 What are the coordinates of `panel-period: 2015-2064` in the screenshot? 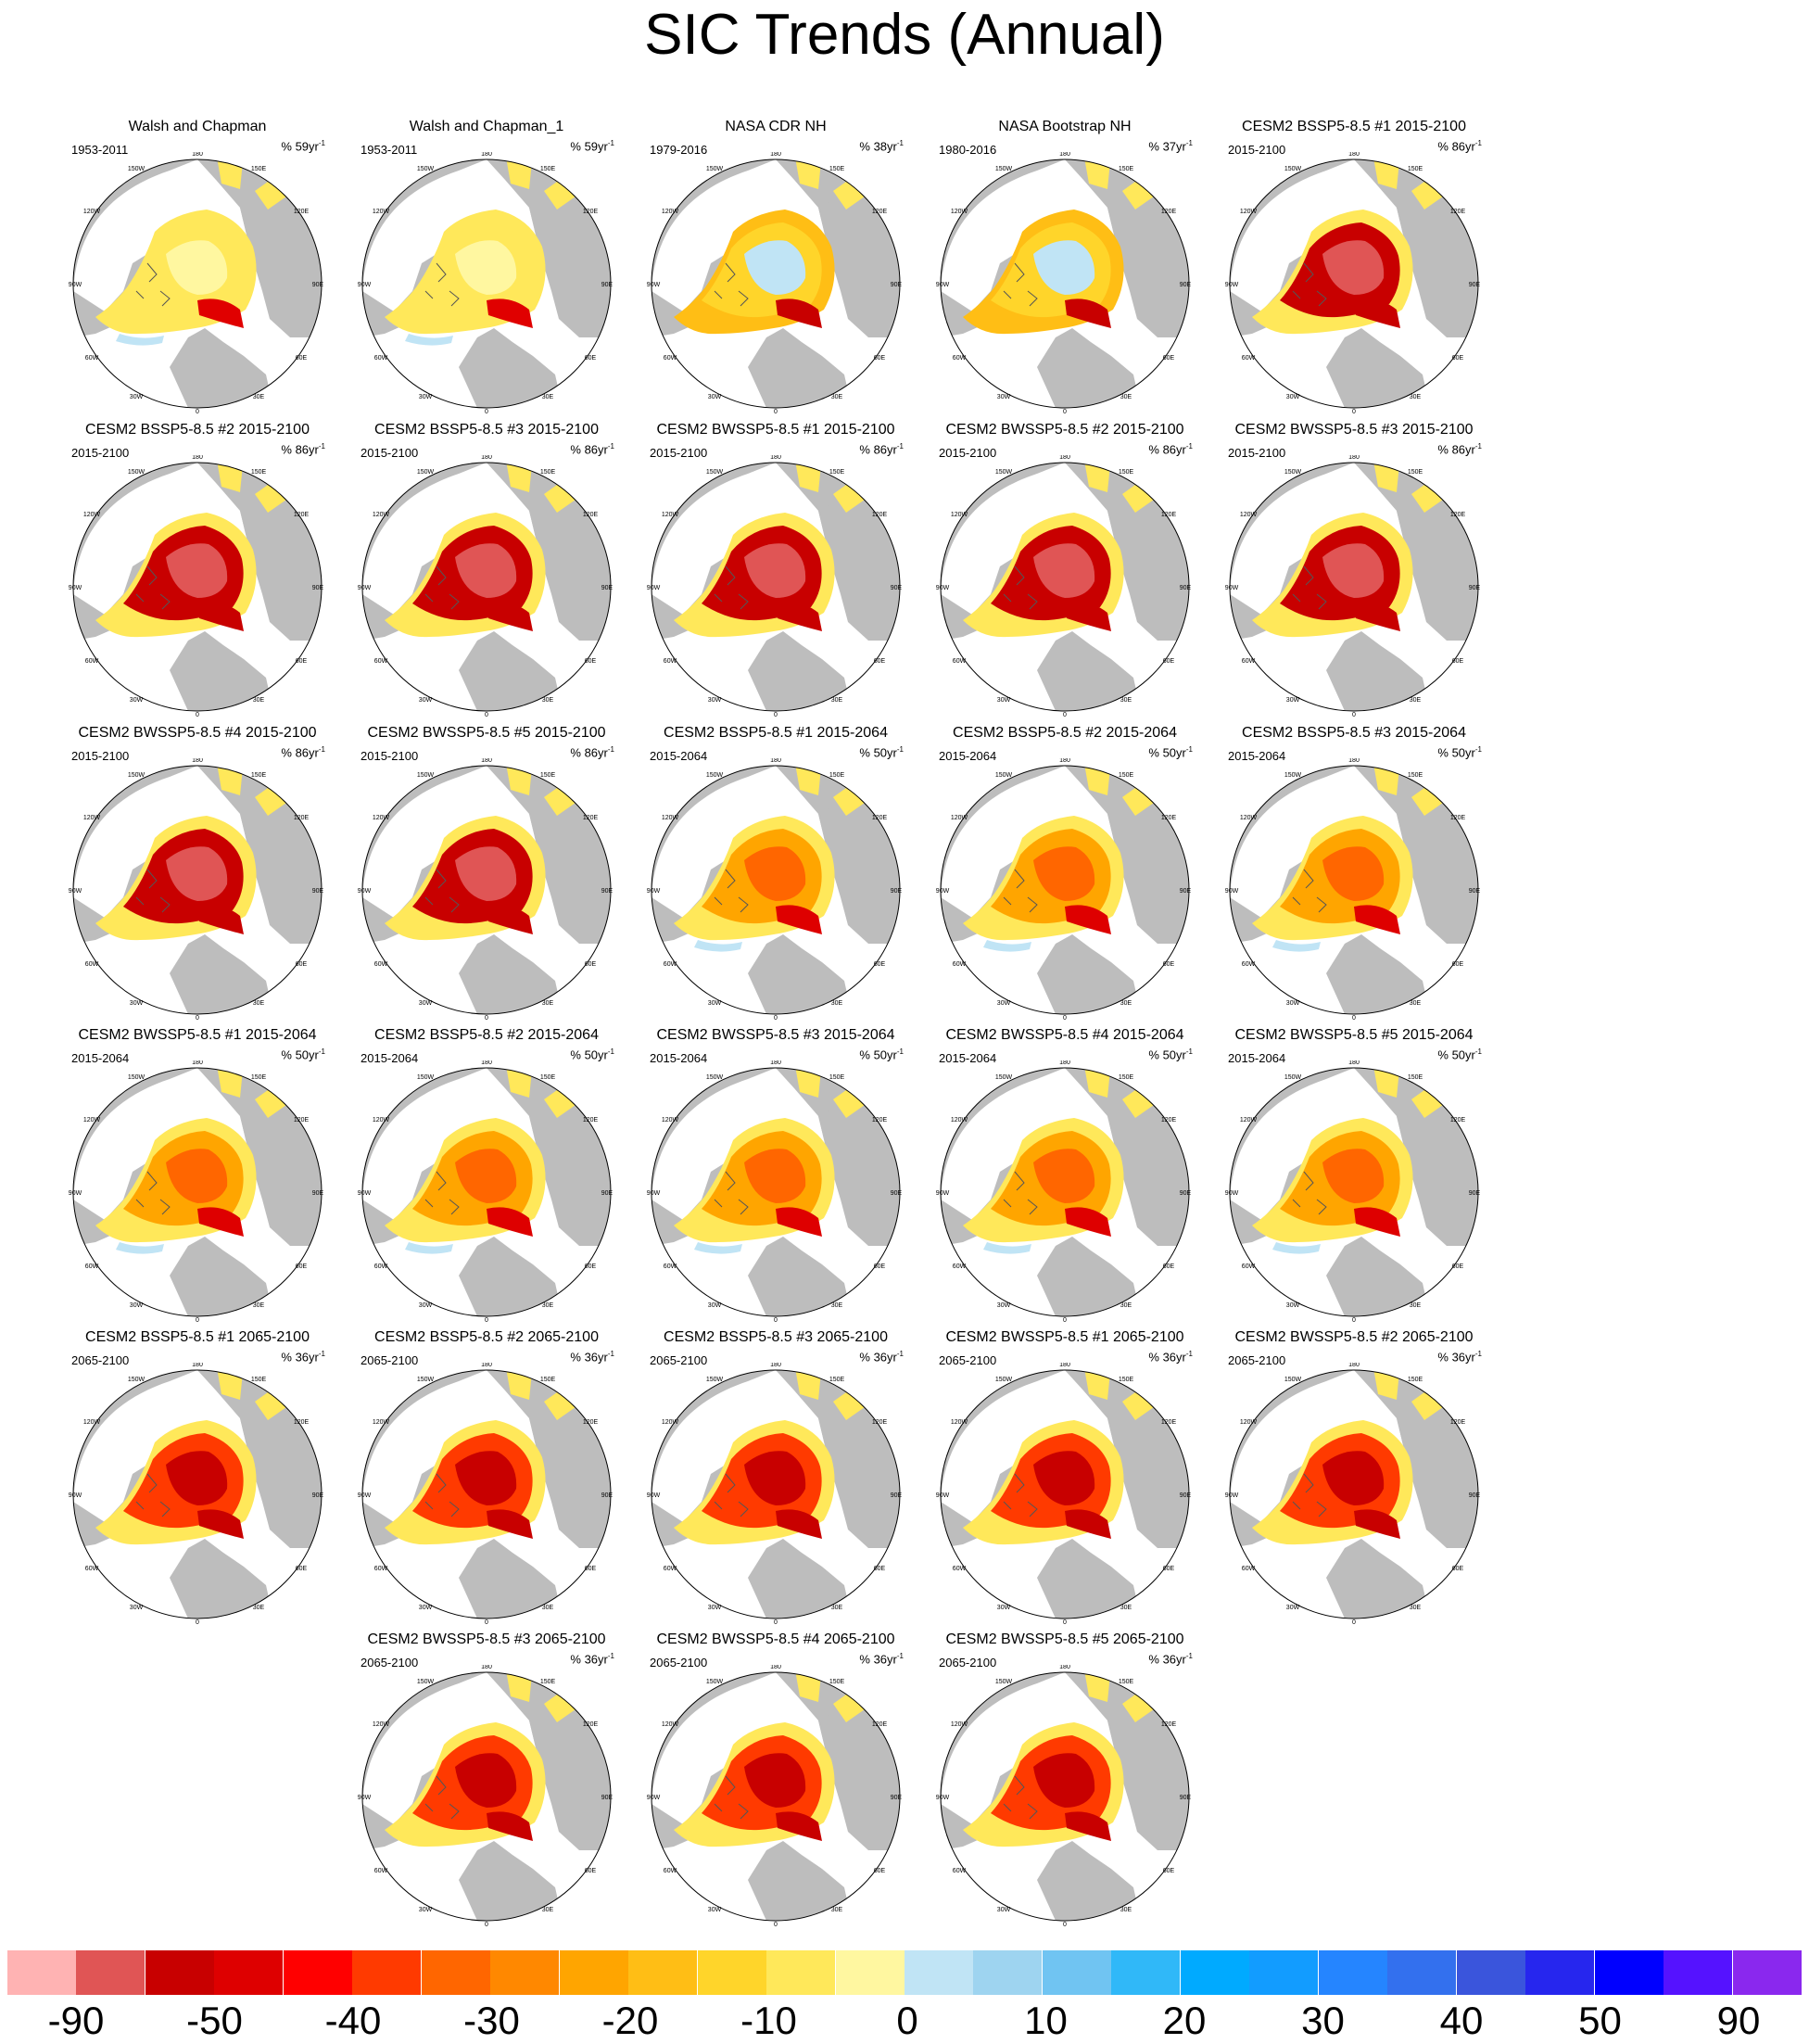 It's located at (679, 756).